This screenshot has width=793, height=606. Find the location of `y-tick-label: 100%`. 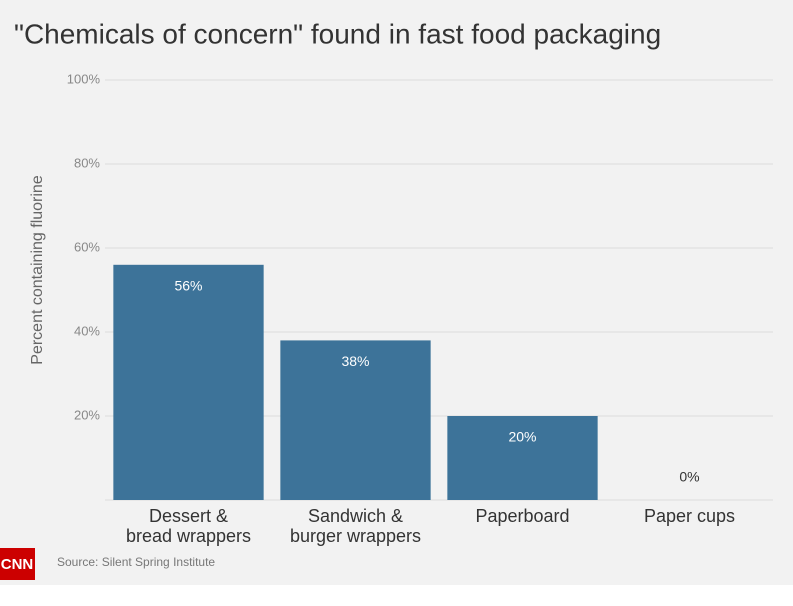

y-tick-label: 100% is located at coordinates (84, 78).